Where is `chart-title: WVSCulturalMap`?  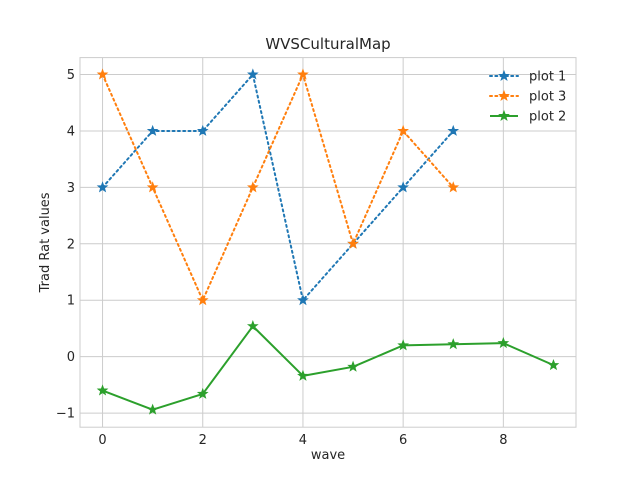 chart-title: WVSCulturalMap is located at coordinates (327, 44).